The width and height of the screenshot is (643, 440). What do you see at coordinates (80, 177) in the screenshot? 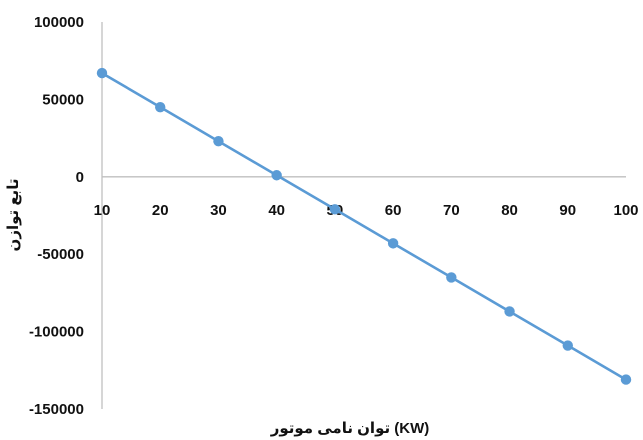
I see `y-tick-label: 0` at bounding box center [80, 177].